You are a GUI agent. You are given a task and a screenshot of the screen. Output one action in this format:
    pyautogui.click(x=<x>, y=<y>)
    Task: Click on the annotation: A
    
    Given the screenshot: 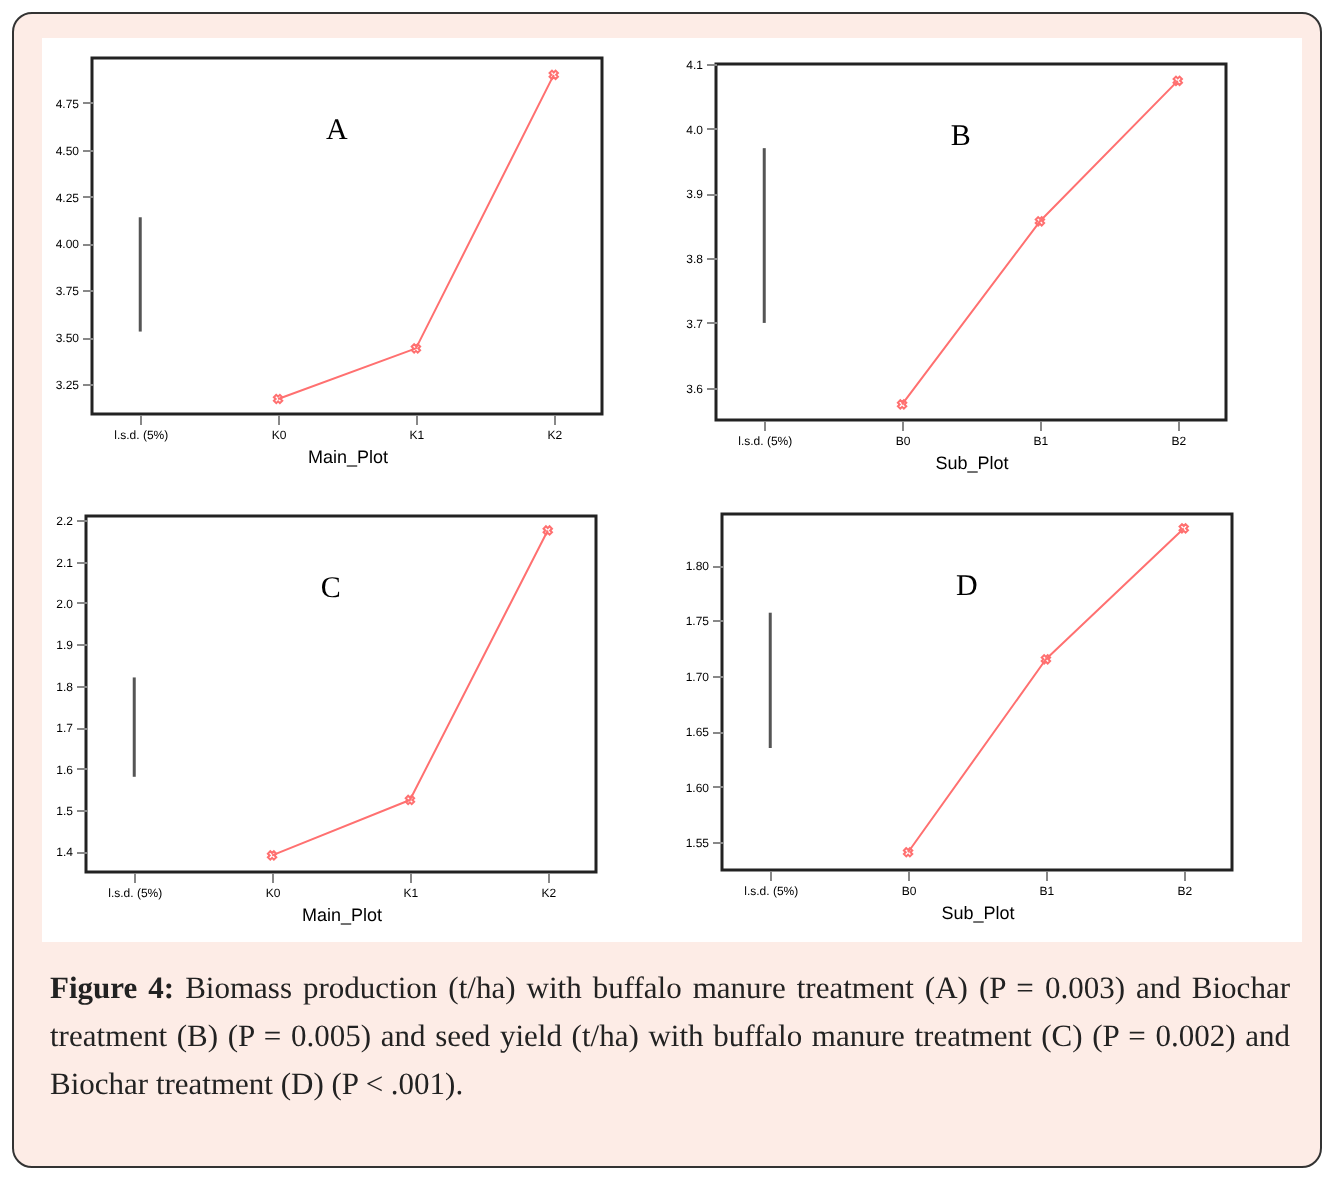 What is the action you would take?
    pyautogui.click(x=336, y=131)
    